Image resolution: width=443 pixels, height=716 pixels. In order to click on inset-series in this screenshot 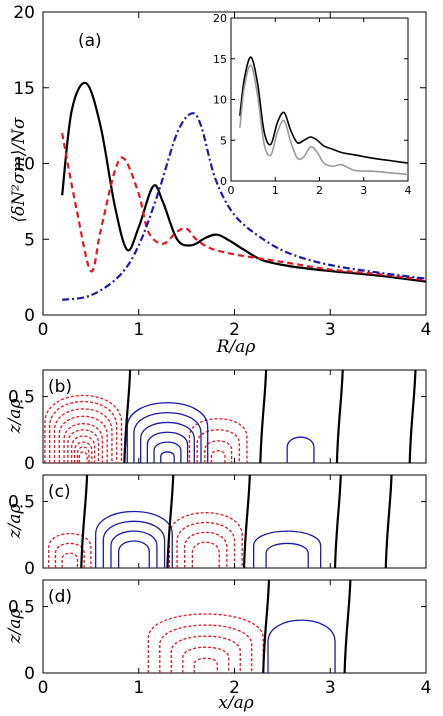, I will do `click(324, 116)`.